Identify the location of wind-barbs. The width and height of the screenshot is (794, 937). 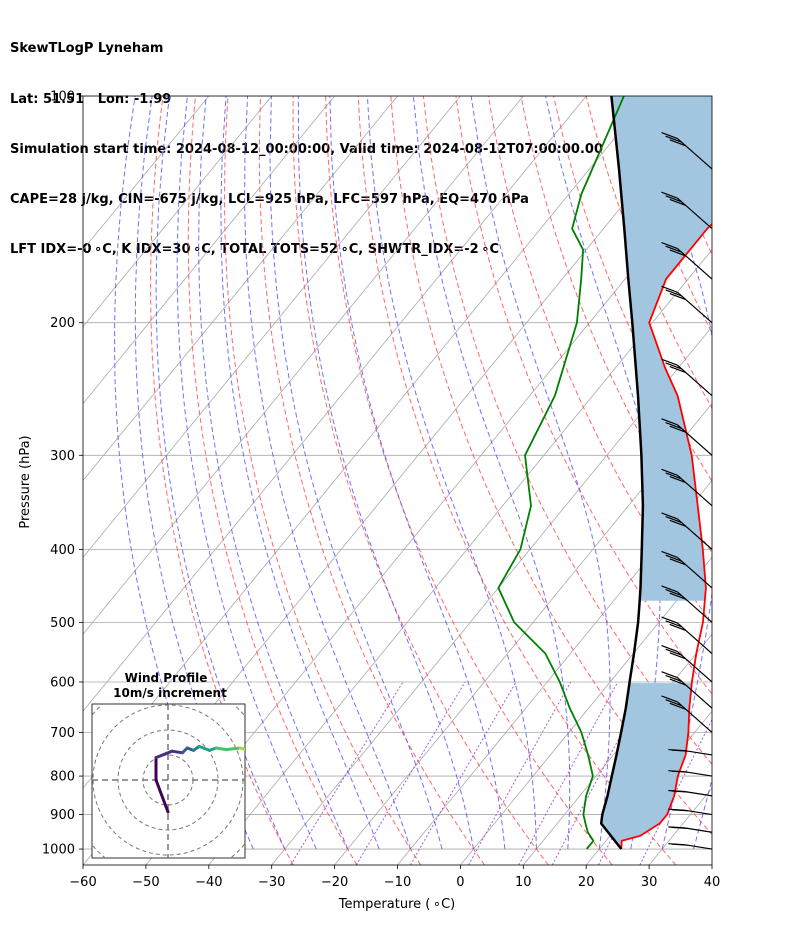
(687, 490).